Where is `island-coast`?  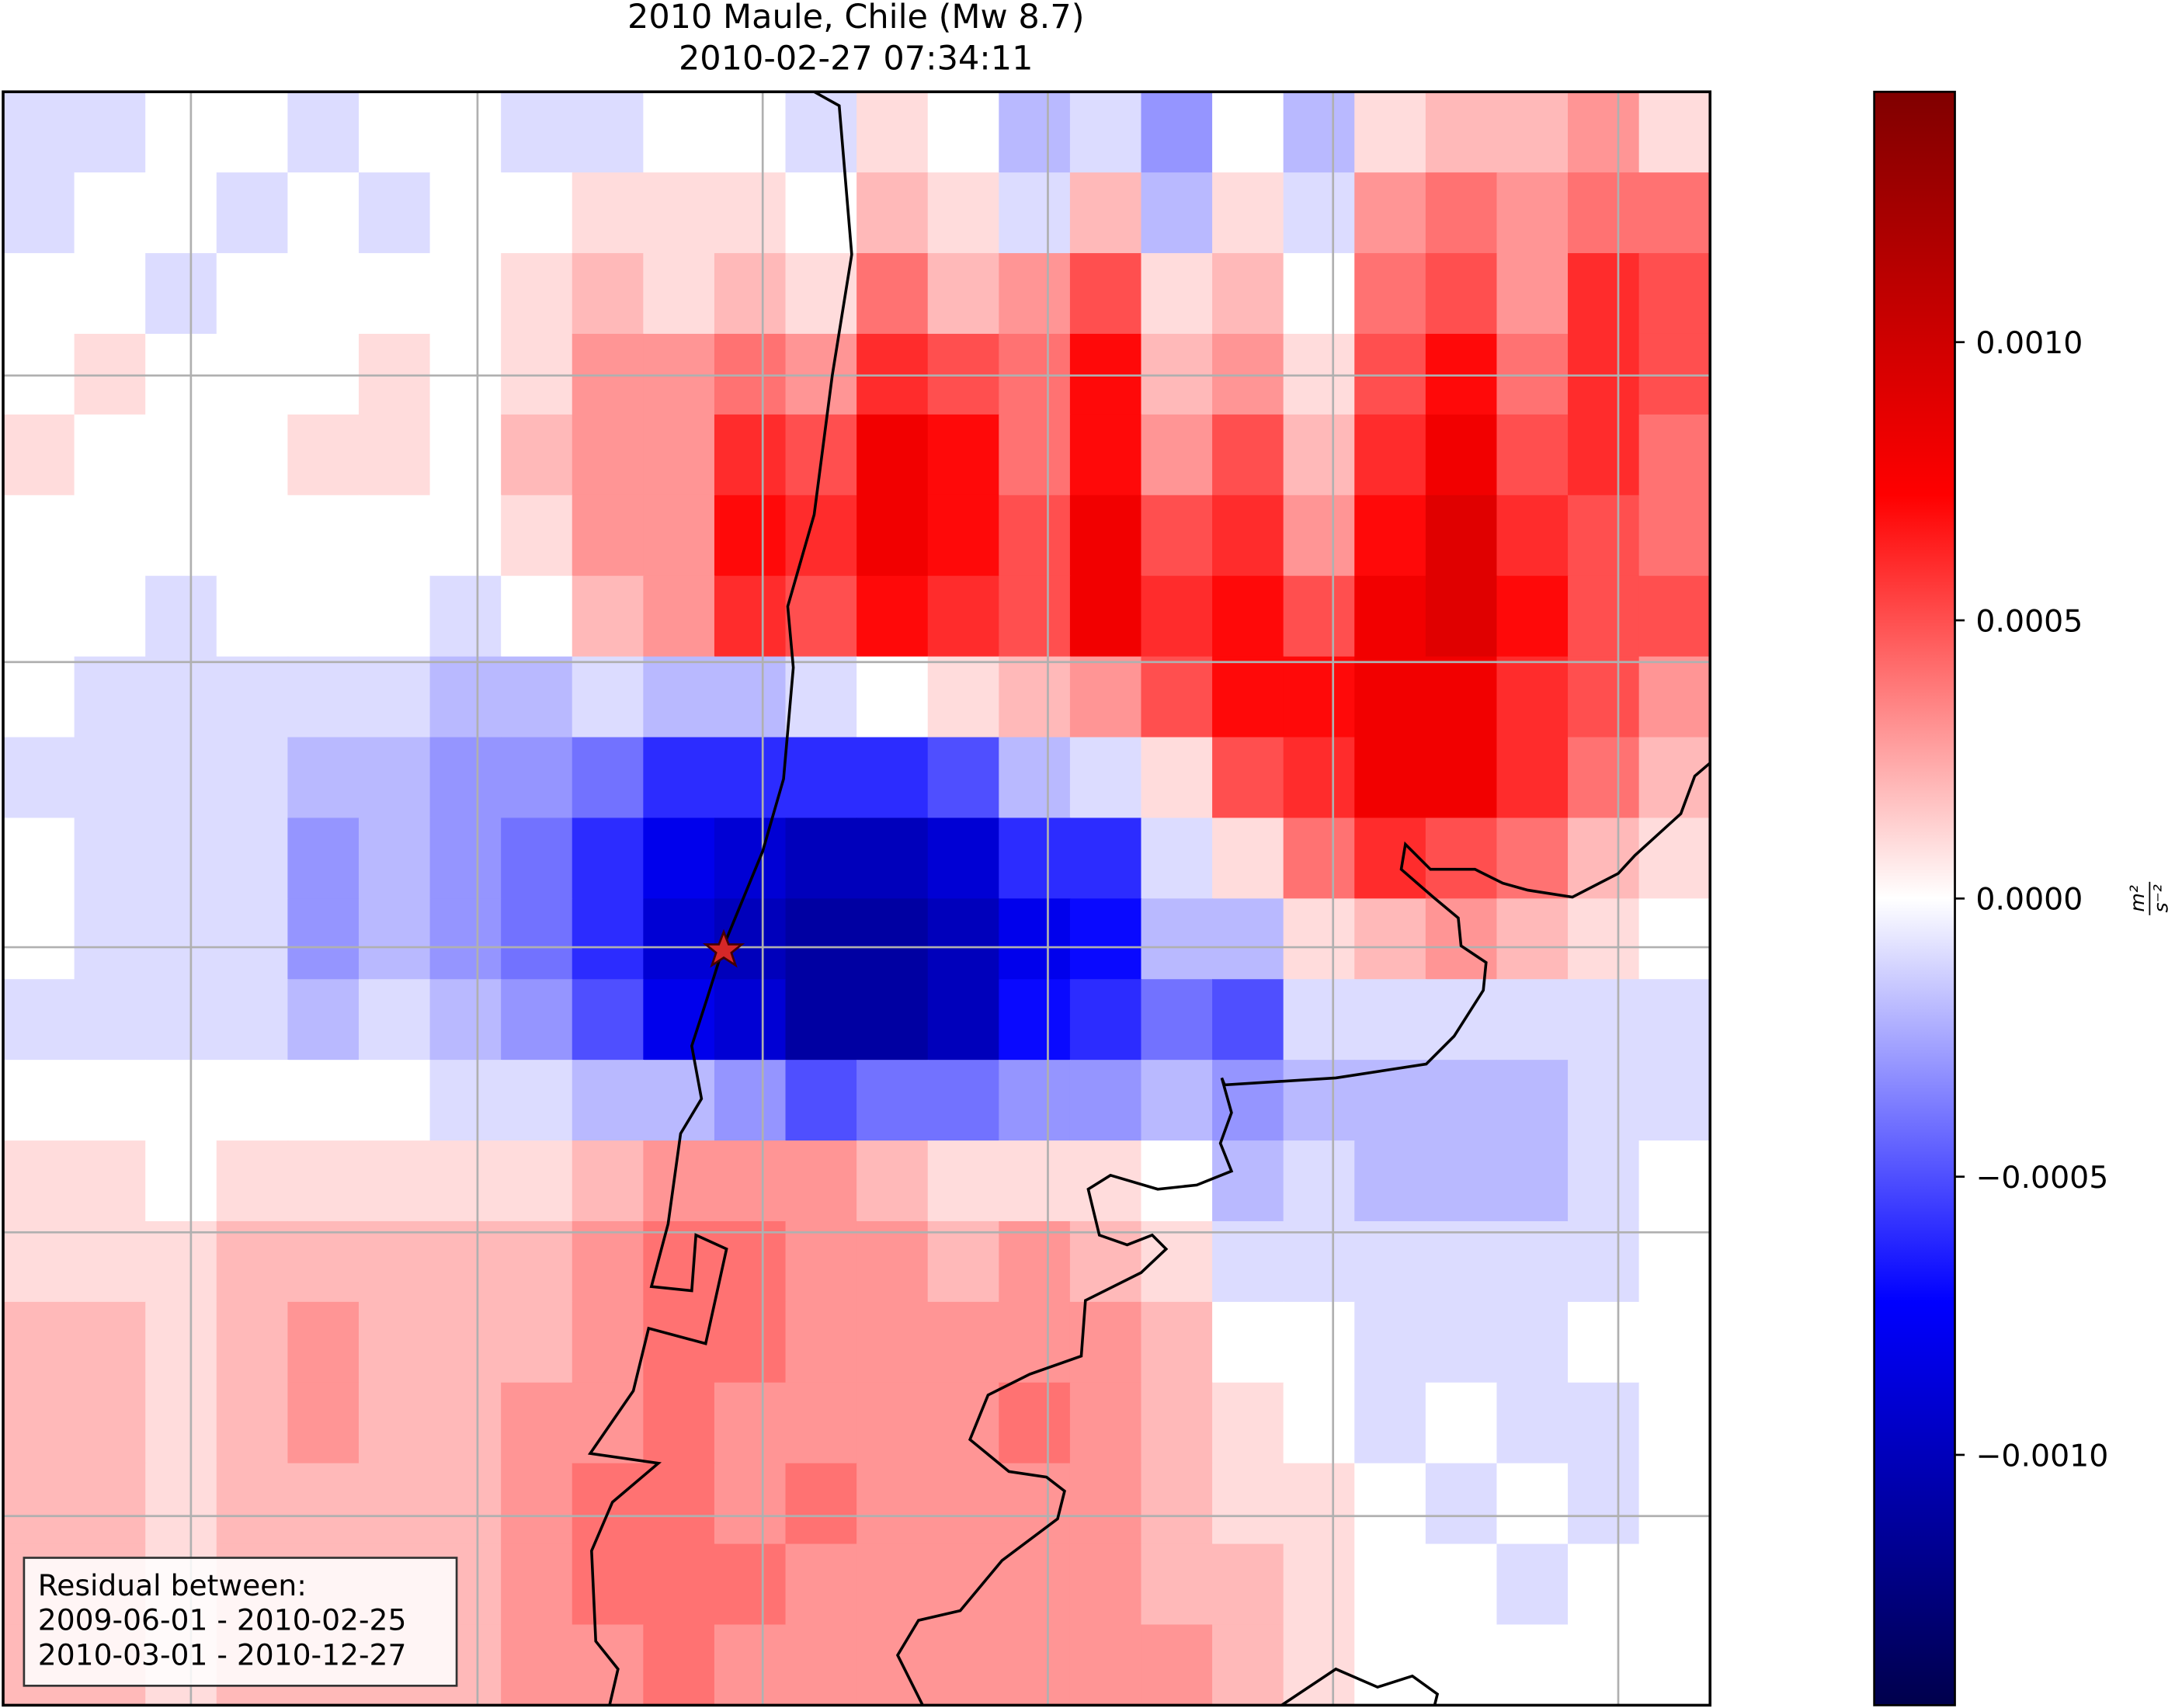 island-coast is located at coordinates (1359, 1686).